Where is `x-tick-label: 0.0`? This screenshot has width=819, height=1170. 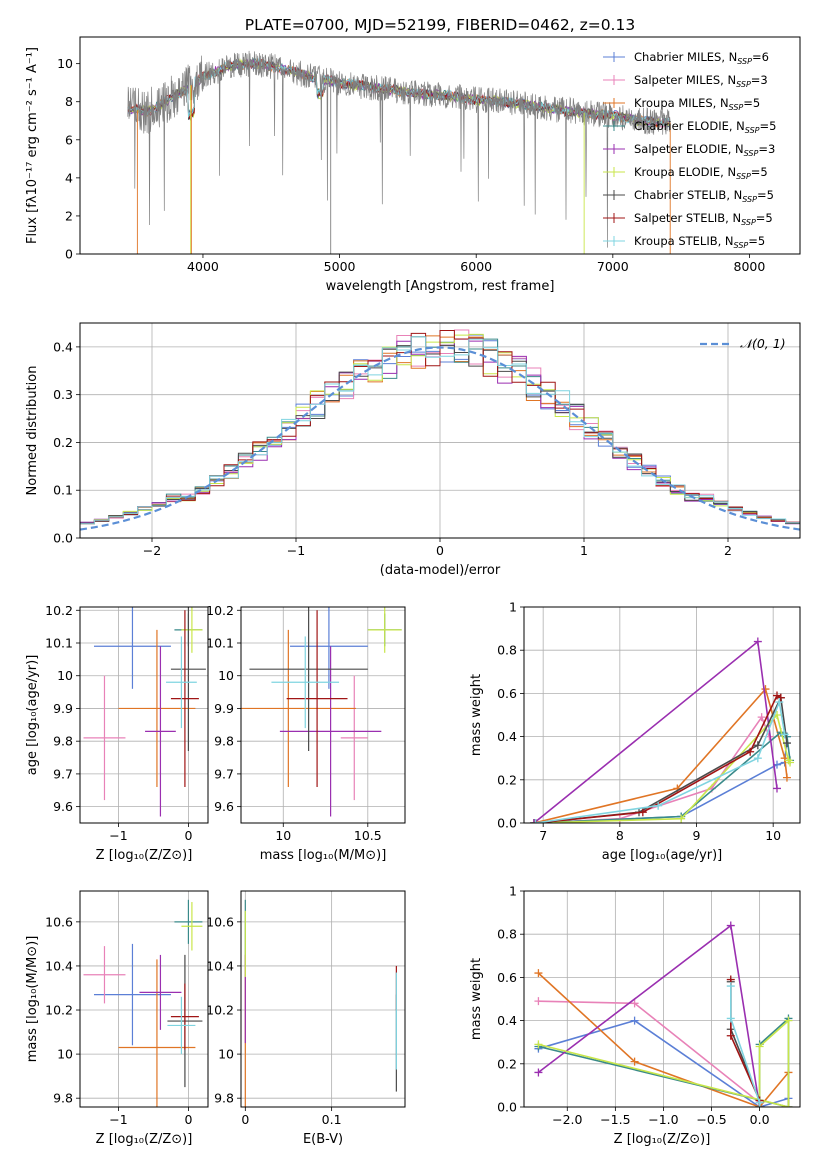 x-tick-label: 0.0 is located at coordinates (760, 1119).